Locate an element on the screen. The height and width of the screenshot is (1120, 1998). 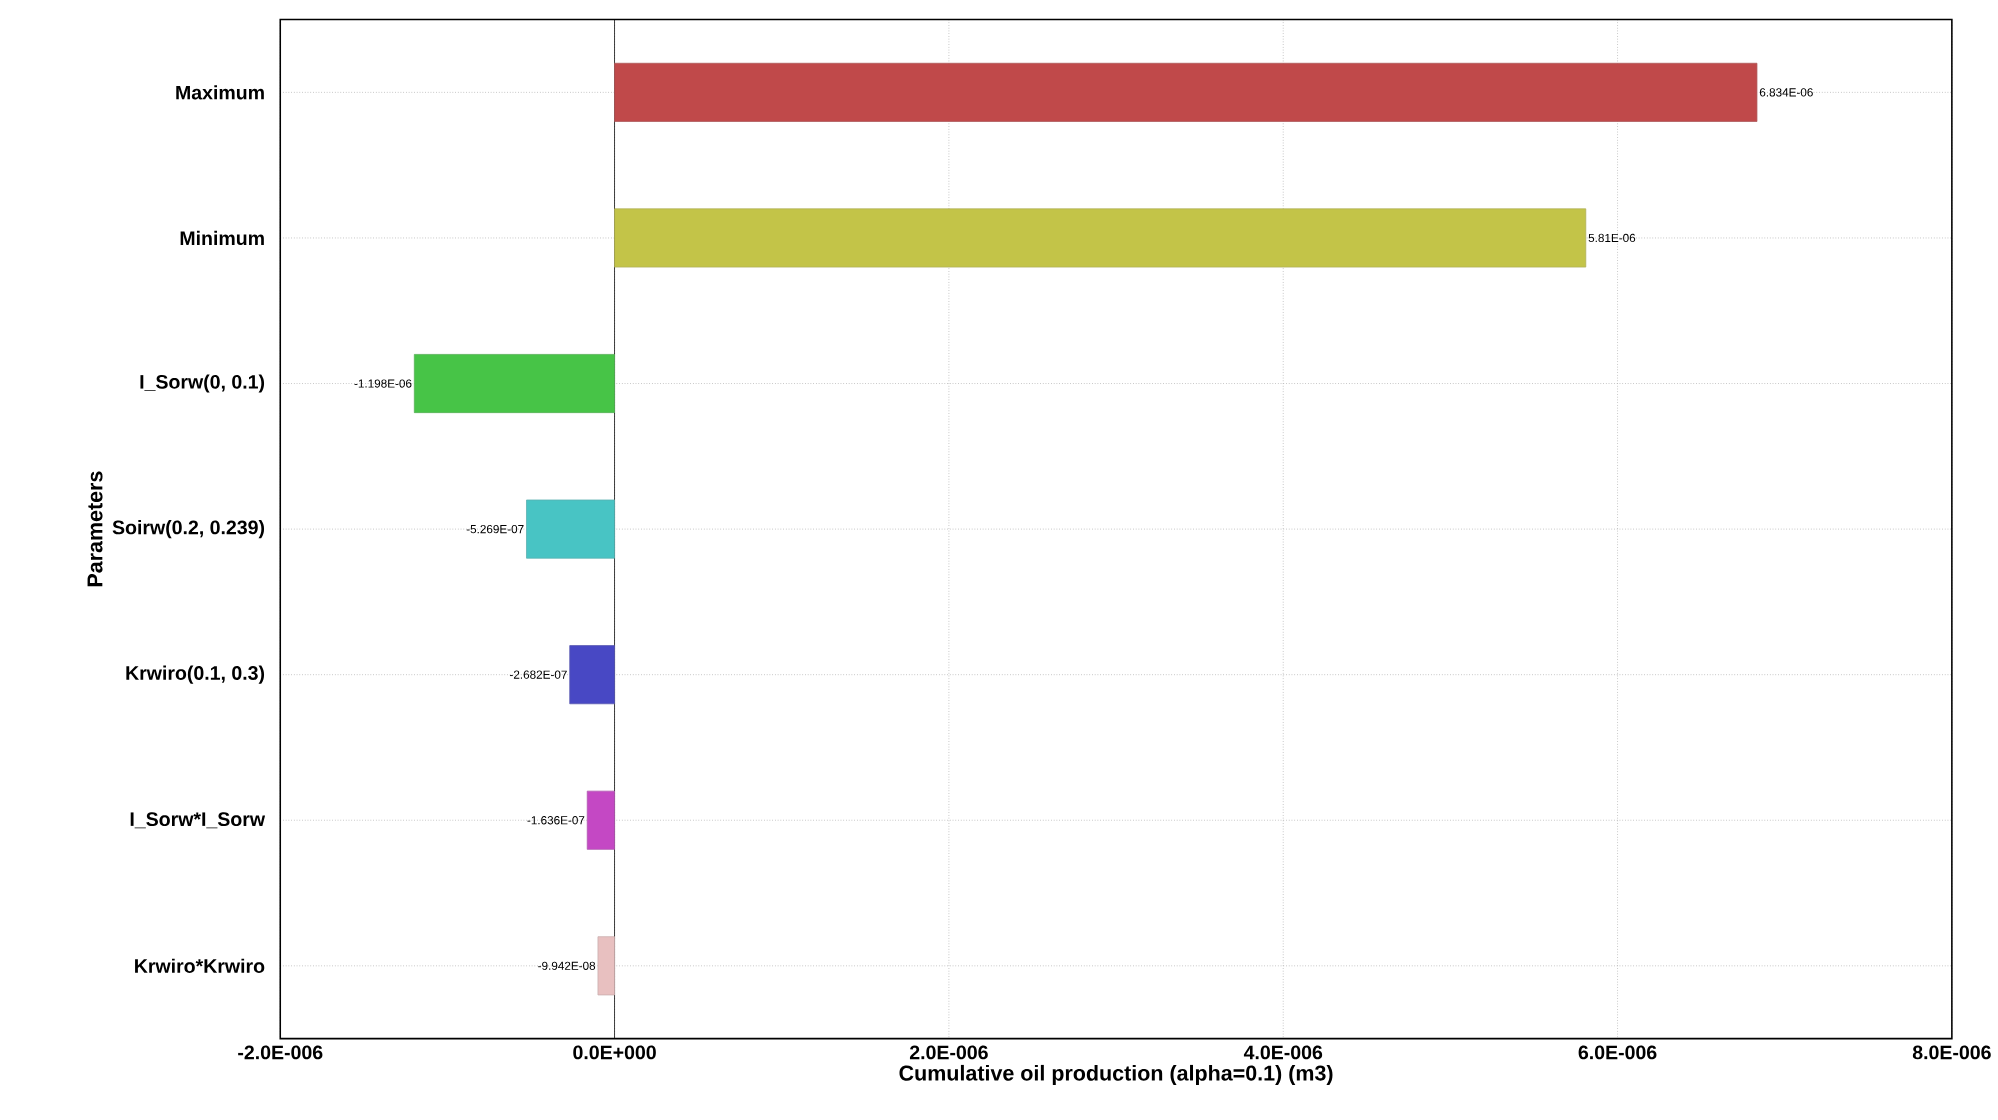
x-tick-label: 2.0E-006 is located at coordinates (948, 1052).